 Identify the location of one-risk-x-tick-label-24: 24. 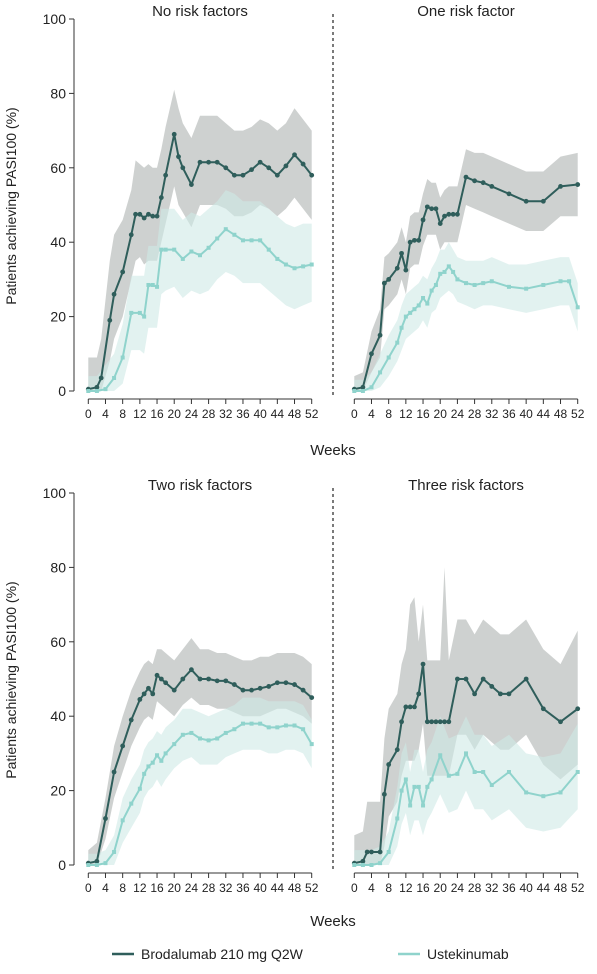
(458, 414).